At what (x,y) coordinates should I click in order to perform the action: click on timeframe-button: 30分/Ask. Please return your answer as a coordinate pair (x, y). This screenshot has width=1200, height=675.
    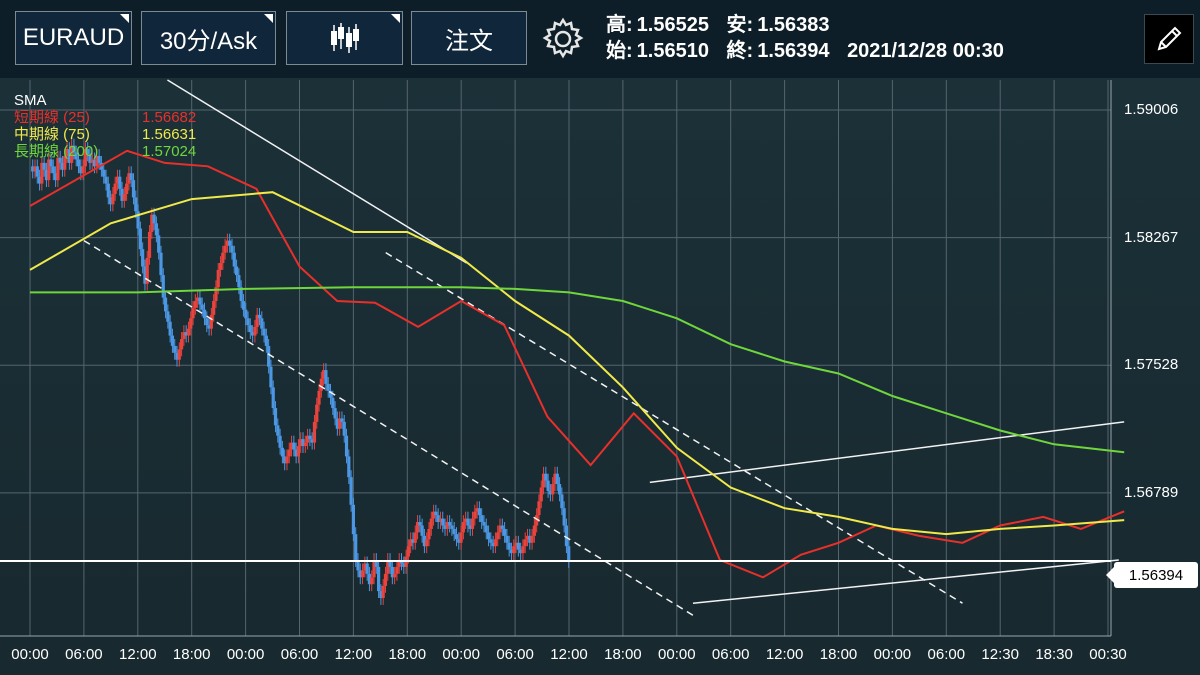
    Looking at the image, I should click on (208, 38).